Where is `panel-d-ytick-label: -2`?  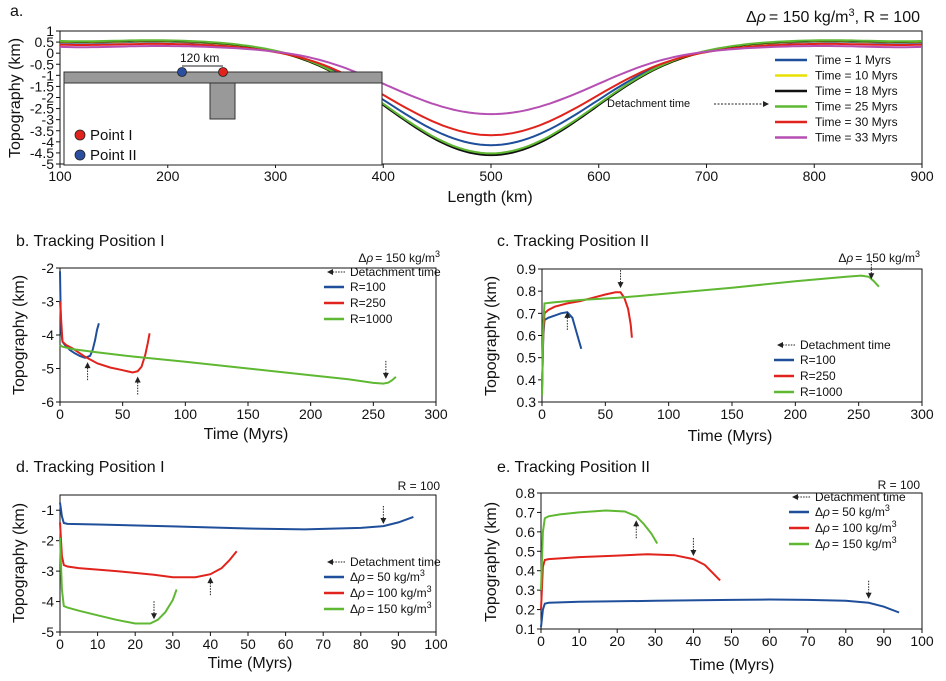 panel-d-ytick-label: -2 is located at coordinates (48, 541).